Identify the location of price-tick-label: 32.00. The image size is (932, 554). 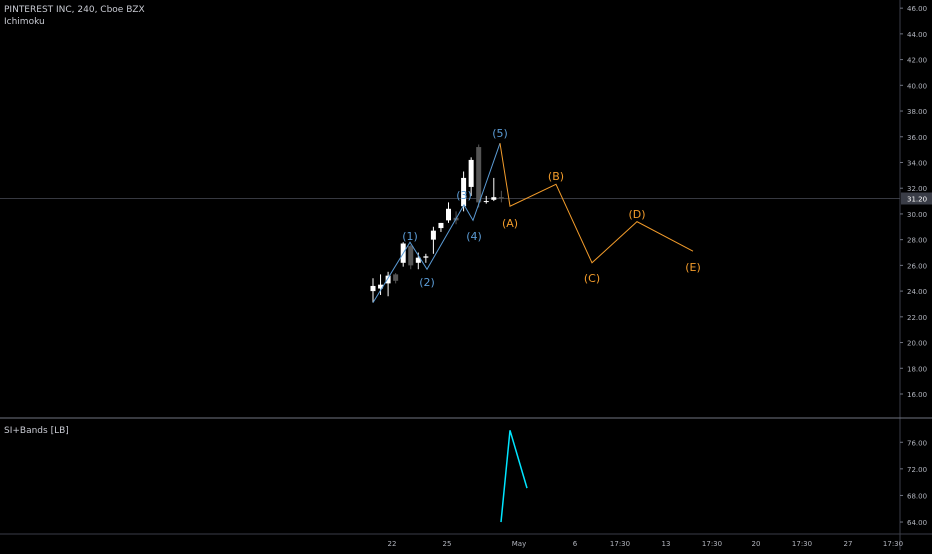
(917, 189).